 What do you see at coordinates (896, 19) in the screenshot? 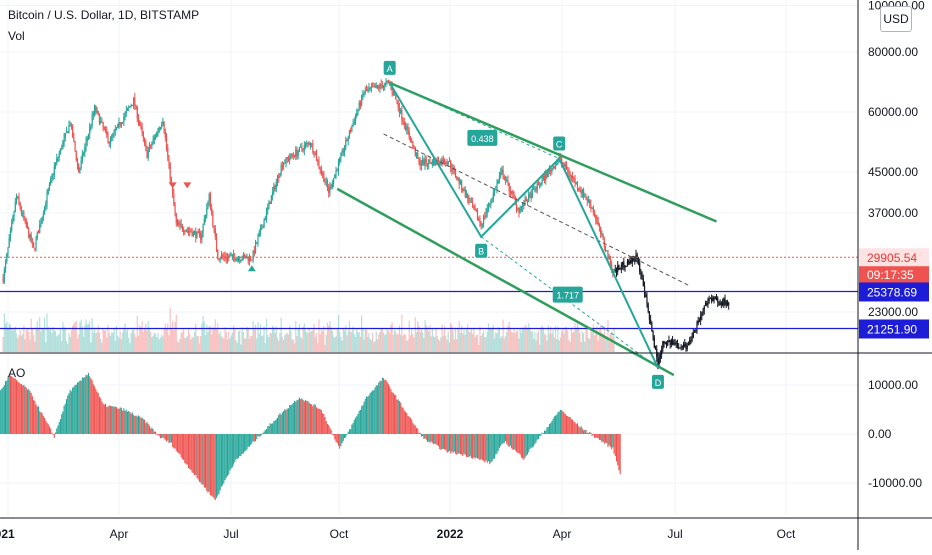
I see `currency-button: USD` at bounding box center [896, 19].